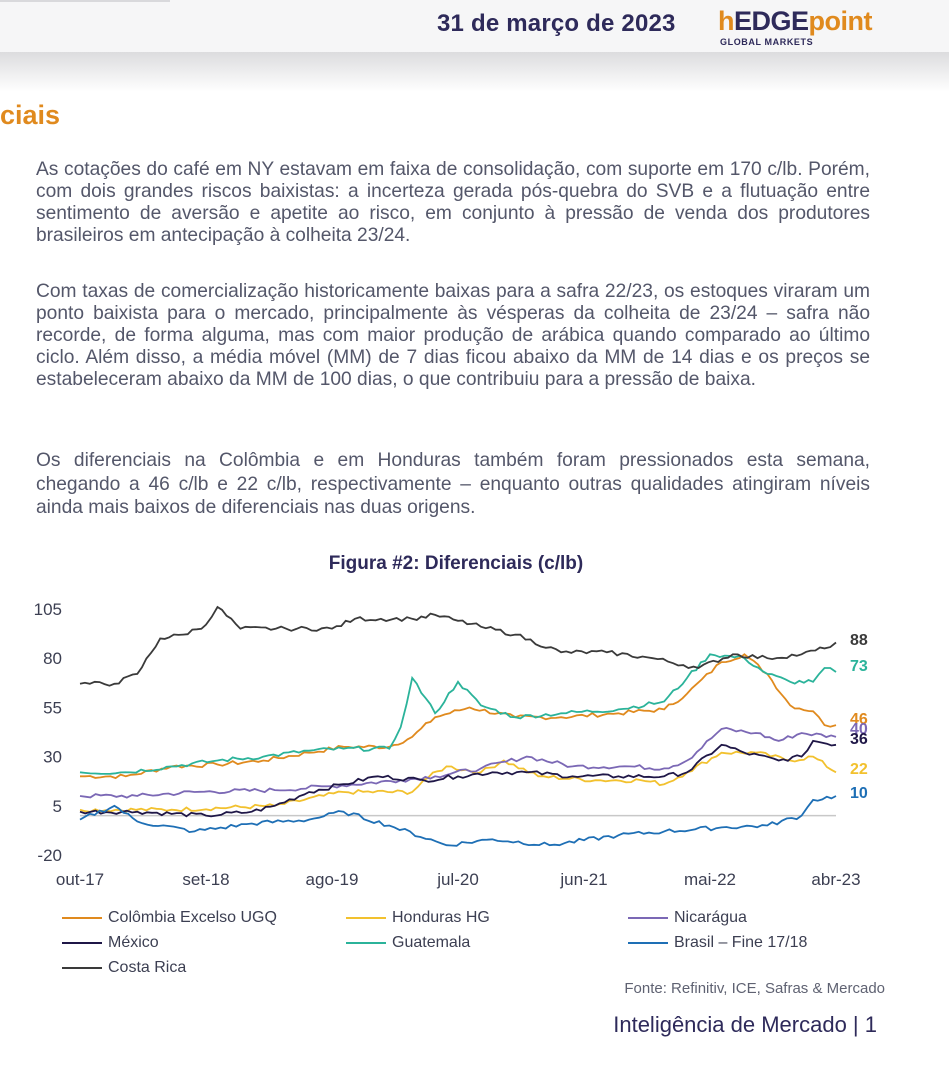 This screenshot has height=1080, width=949. Describe the element at coordinates (456, 563) in the screenshot. I see `chart-title: Figura #2: Diferenciais (c/lb)` at that location.